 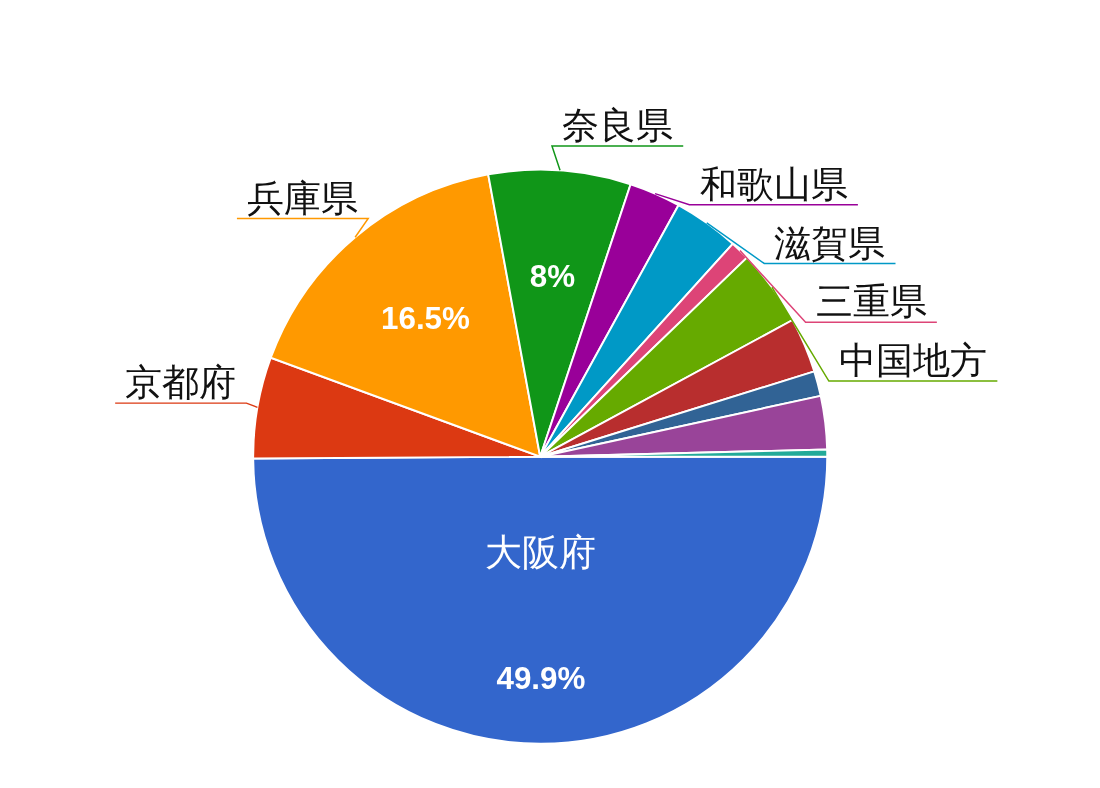 What do you see at coordinates (541, 551) in the screenshot?
I see `slice-label: 大阪府` at bounding box center [541, 551].